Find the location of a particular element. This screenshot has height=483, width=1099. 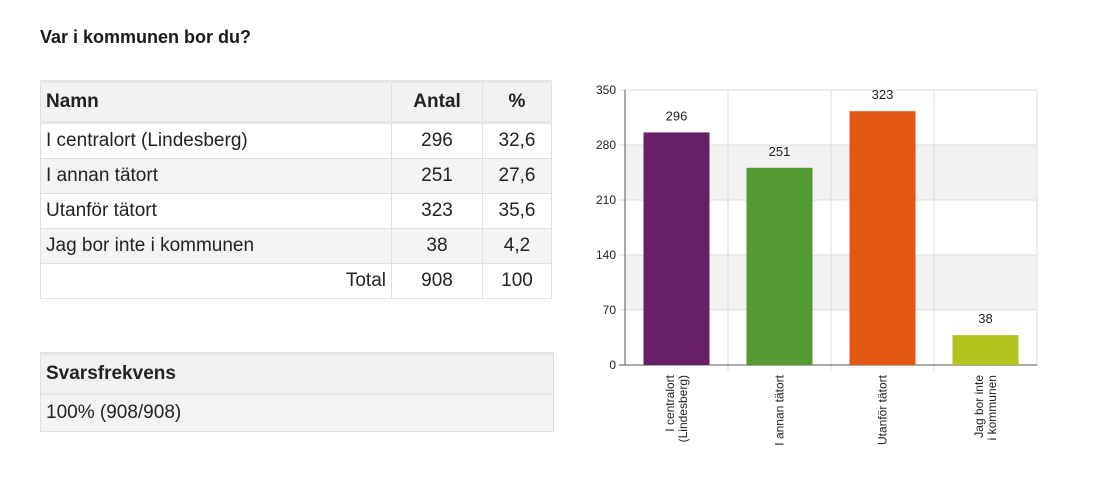

table-total-row: Total 908 100 is located at coordinates (296, 281).